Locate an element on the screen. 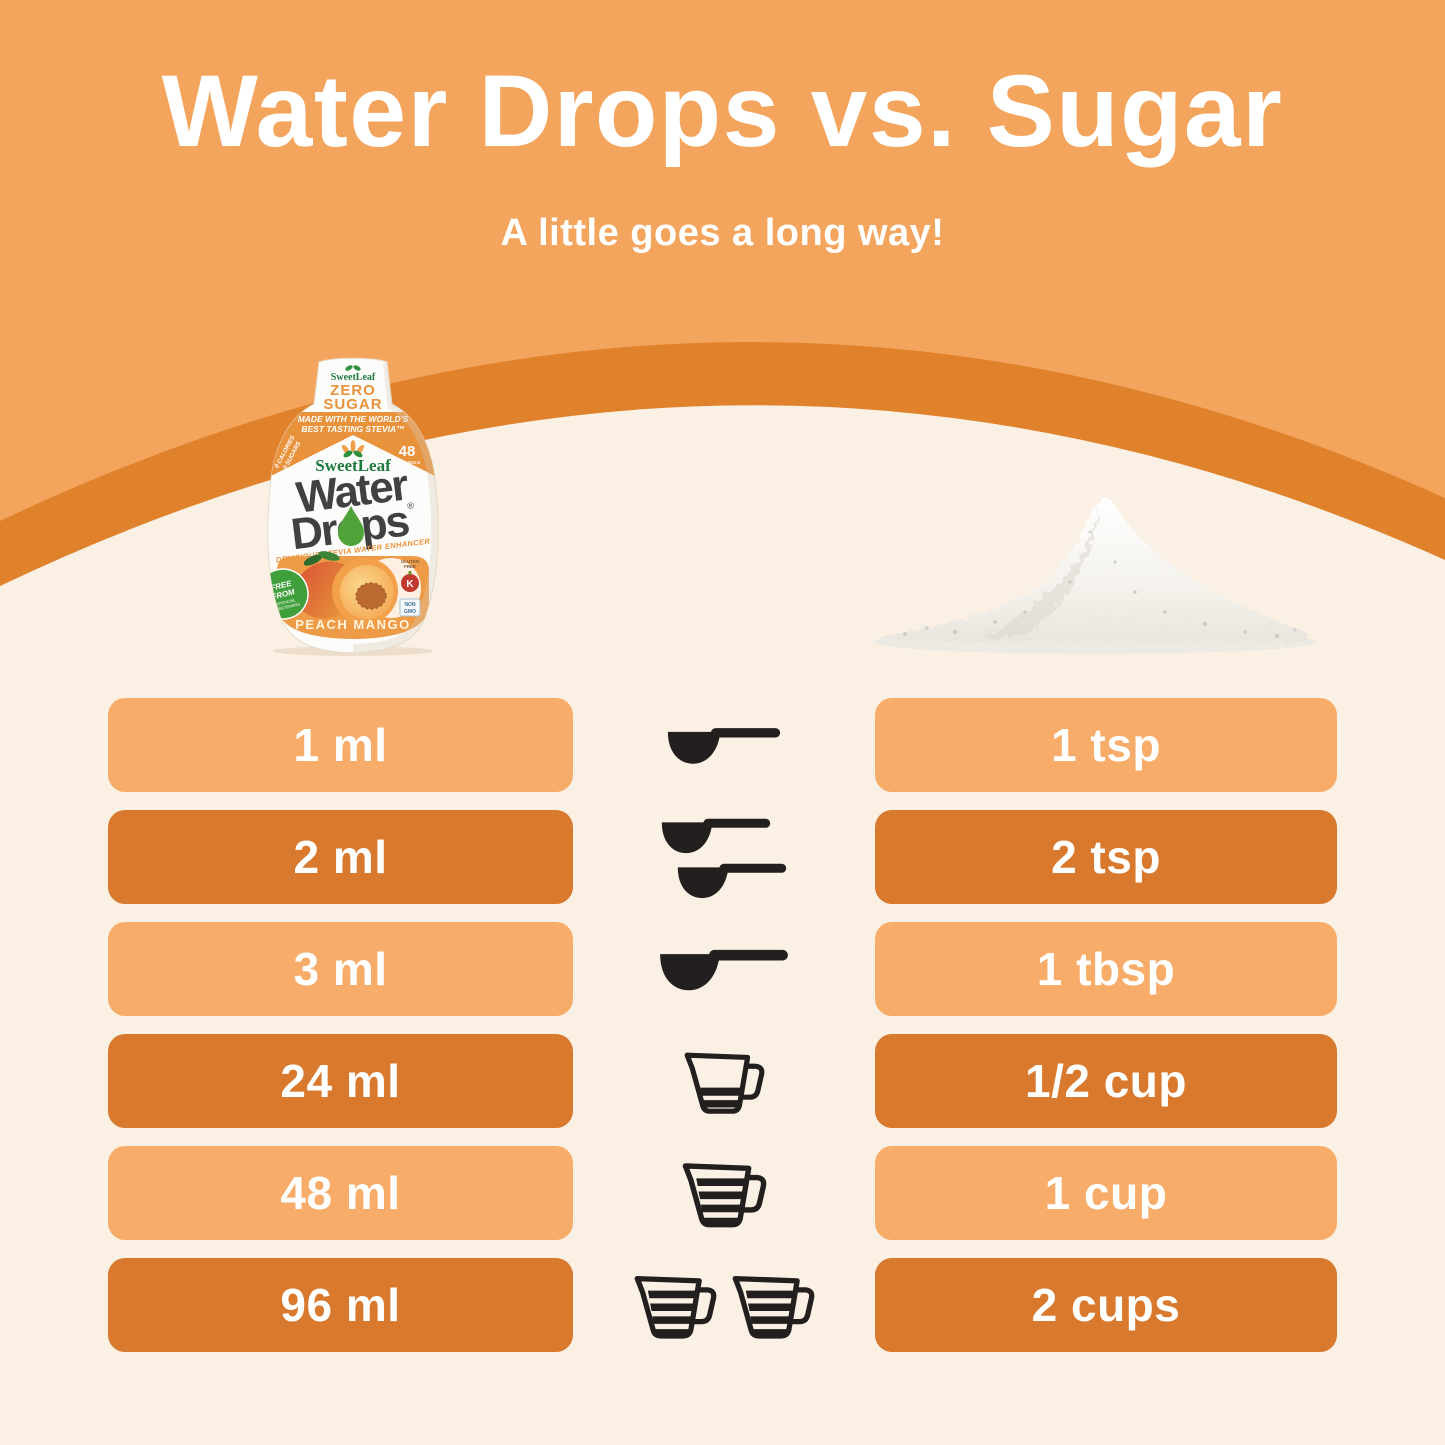  page-subtitle: A little goes a long way! is located at coordinates (722, 233).